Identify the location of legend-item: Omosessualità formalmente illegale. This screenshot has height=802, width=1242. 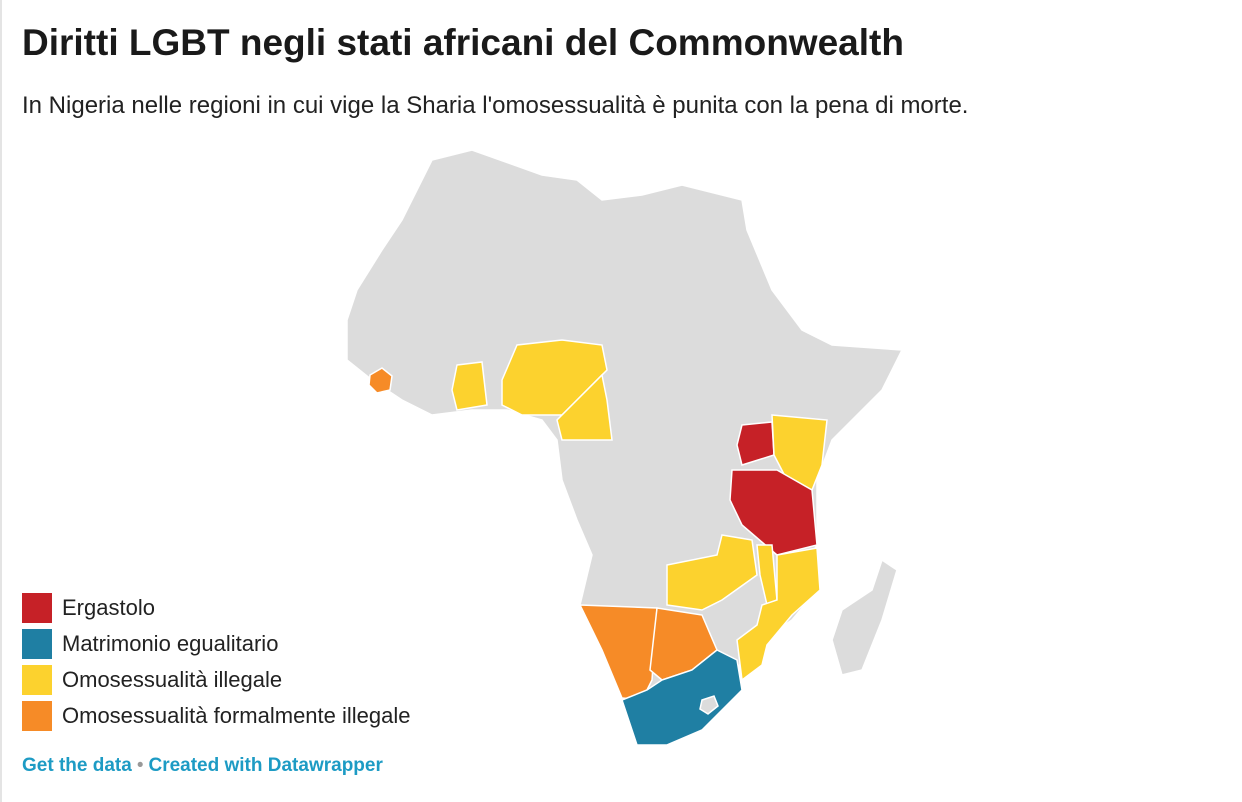
(216, 716).